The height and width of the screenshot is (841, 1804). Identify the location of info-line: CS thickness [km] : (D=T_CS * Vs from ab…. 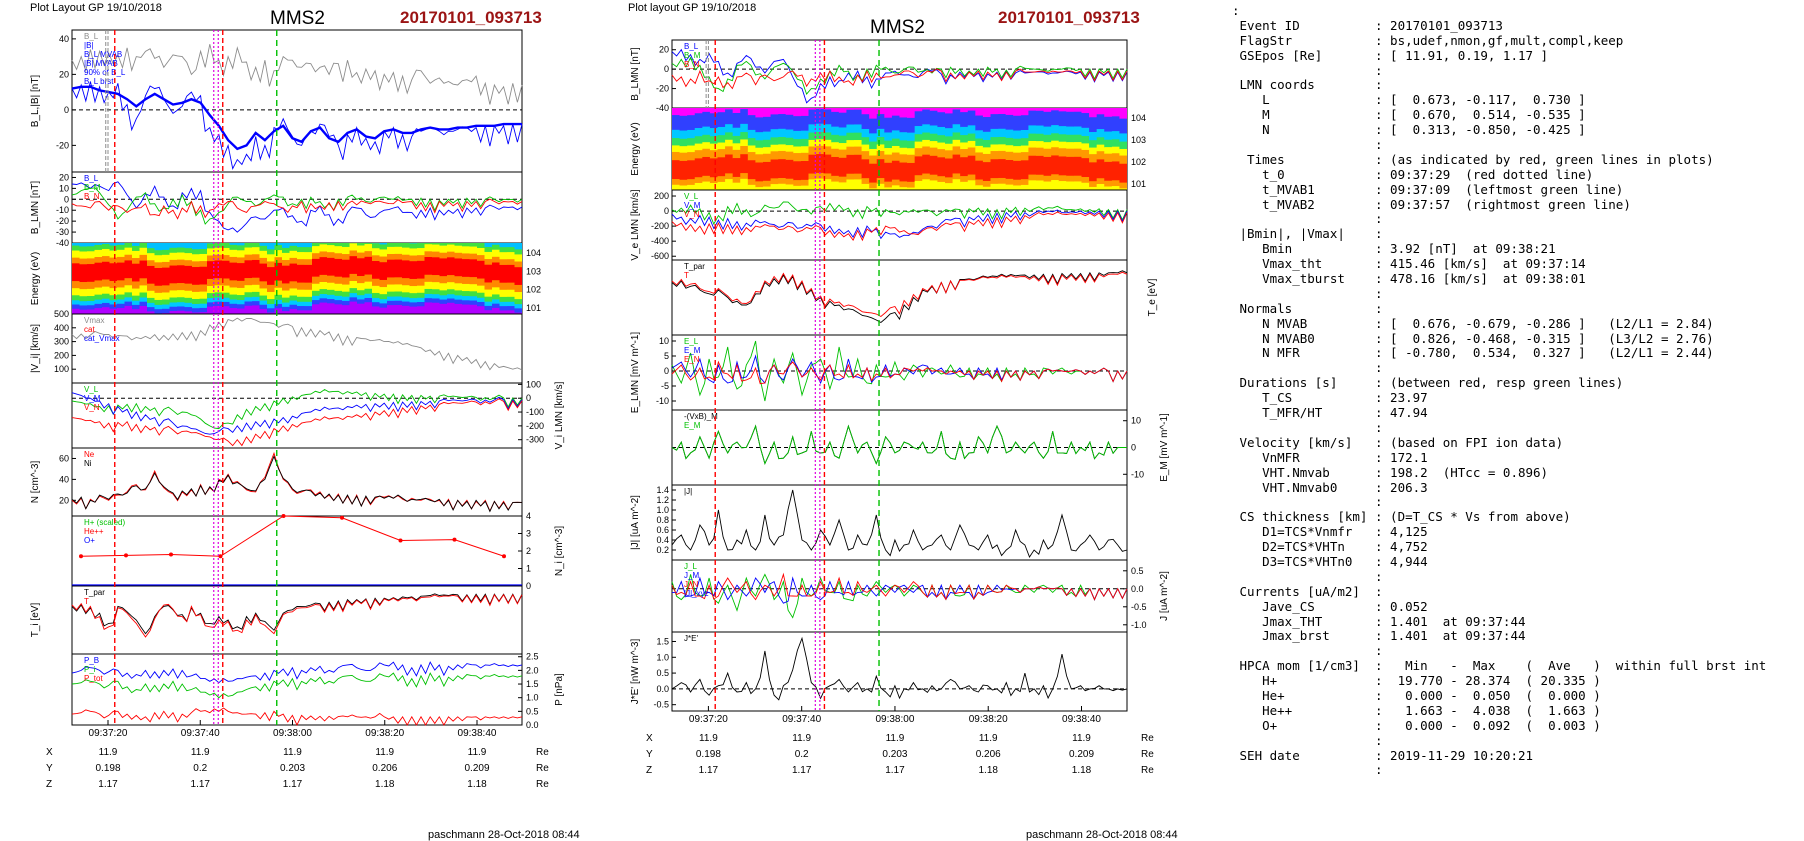
(1401, 517).